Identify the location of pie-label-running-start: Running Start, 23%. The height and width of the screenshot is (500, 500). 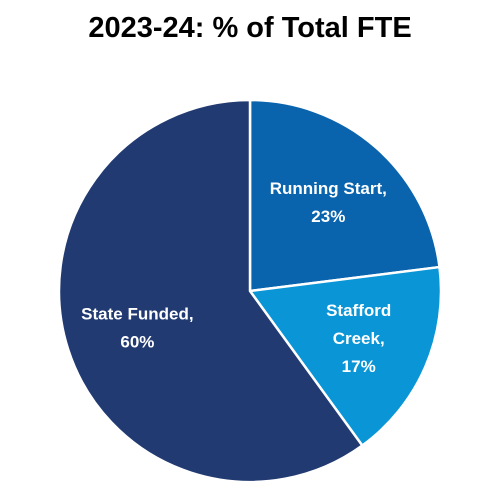
(328, 202).